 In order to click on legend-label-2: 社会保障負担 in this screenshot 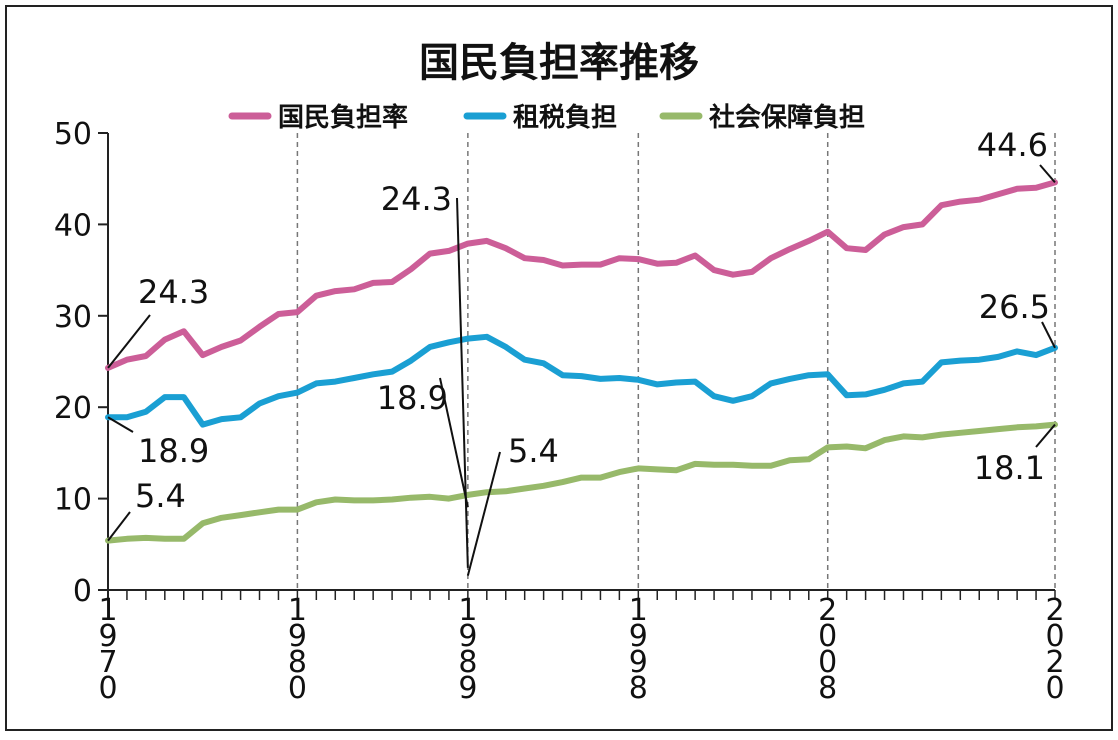, I will do `click(787, 117)`.